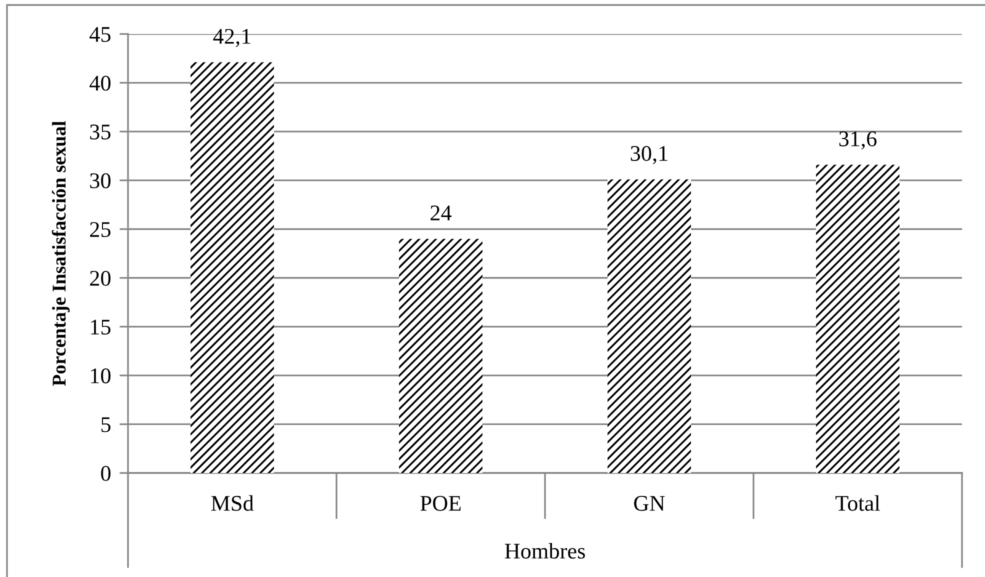  I want to click on x-tick-label: Total, so click(857, 503).